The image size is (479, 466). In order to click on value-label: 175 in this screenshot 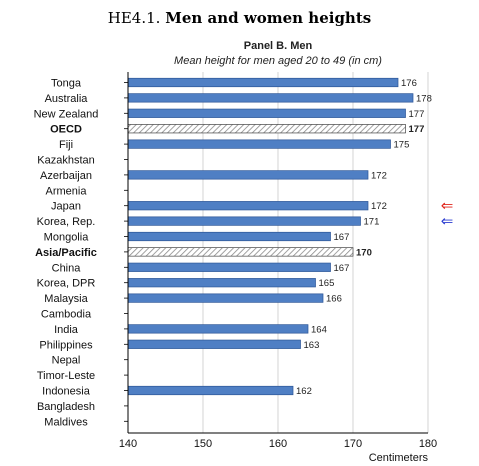, I will do `click(402, 145)`.